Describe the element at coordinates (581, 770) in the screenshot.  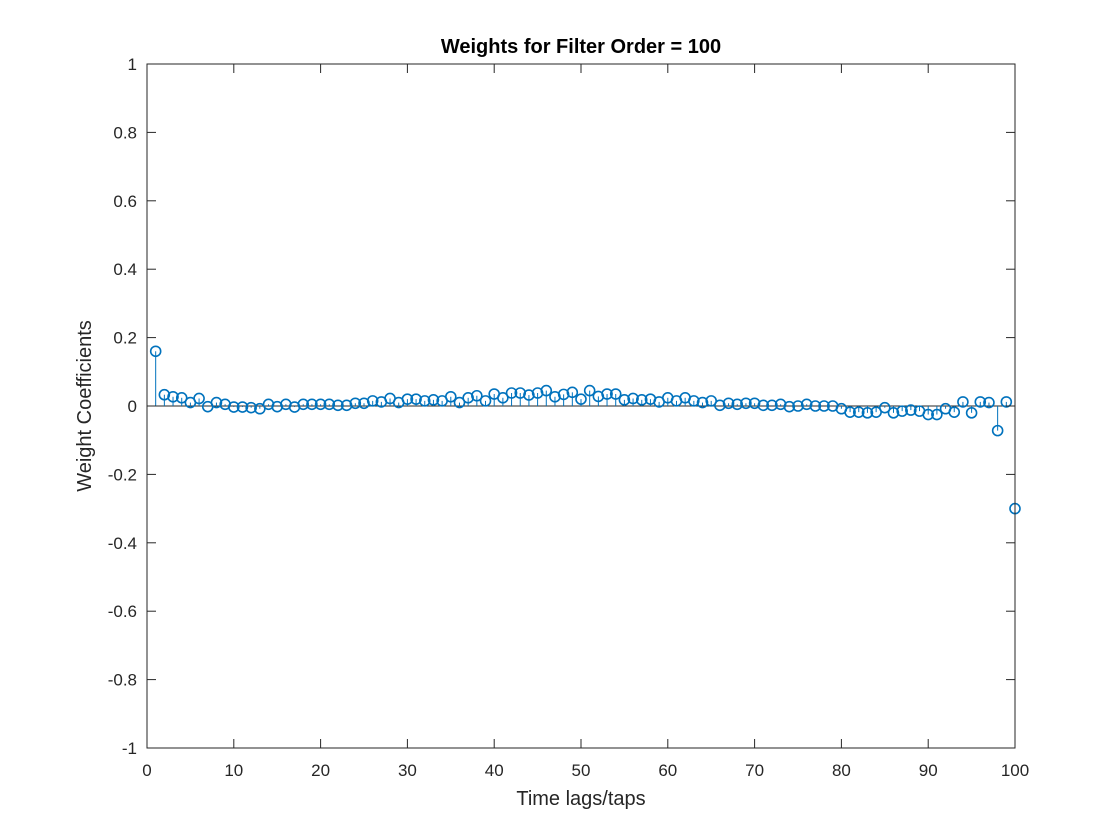
I see `x-tick-label: 50` at that location.